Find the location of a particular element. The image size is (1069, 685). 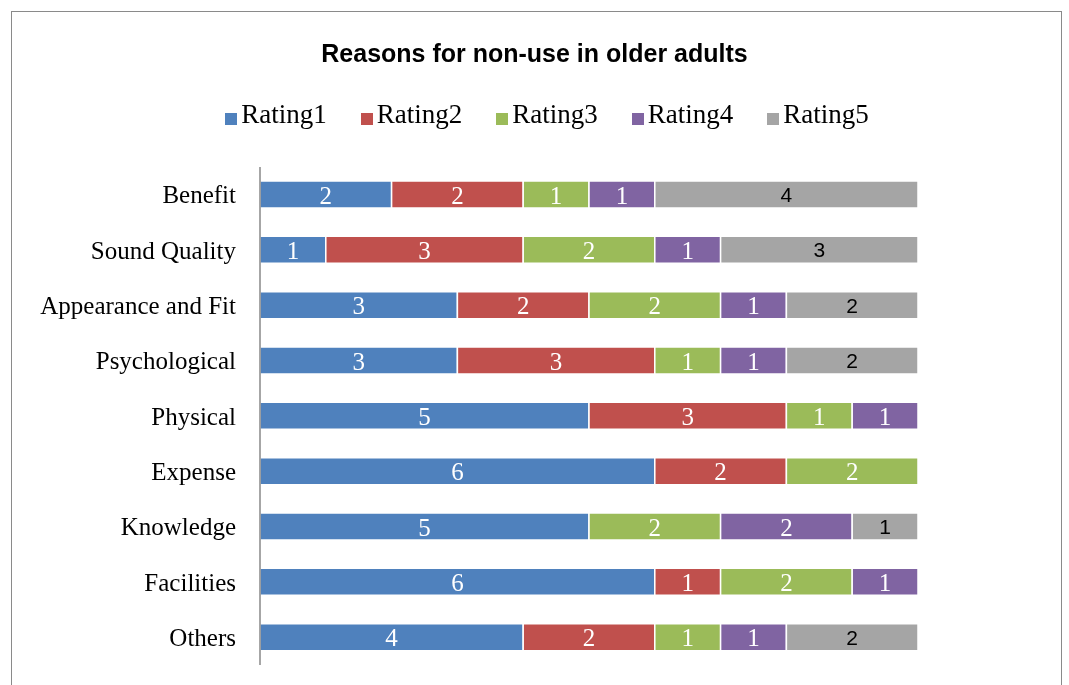

y-tick-label: Expense is located at coordinates (193, 472).